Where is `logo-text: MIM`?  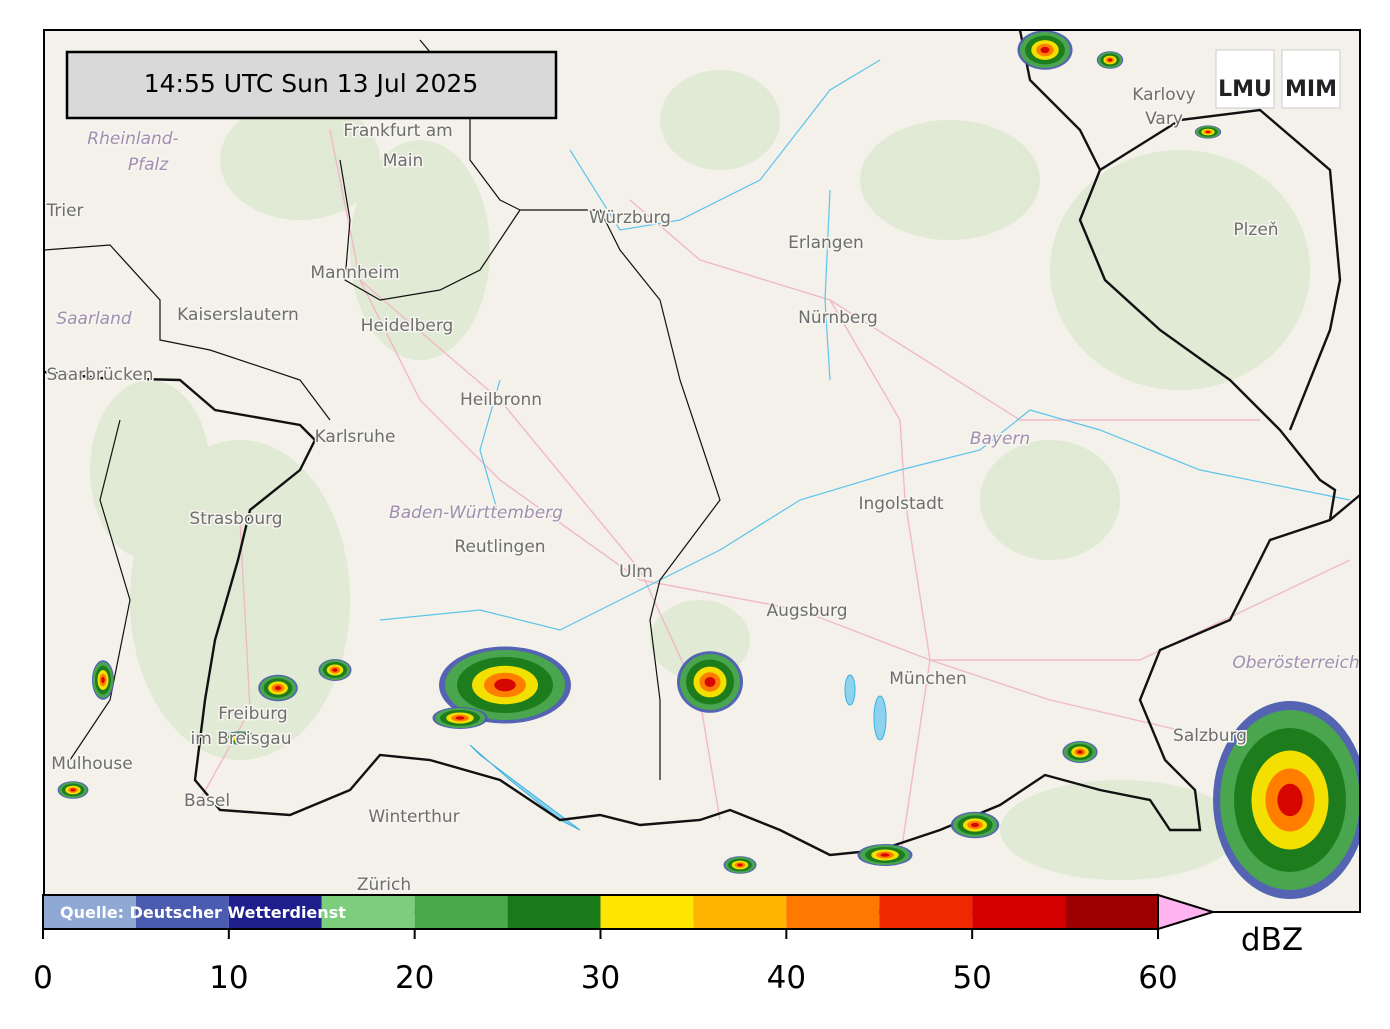 logo-text: MIM is located at coordinates (1311, 89).